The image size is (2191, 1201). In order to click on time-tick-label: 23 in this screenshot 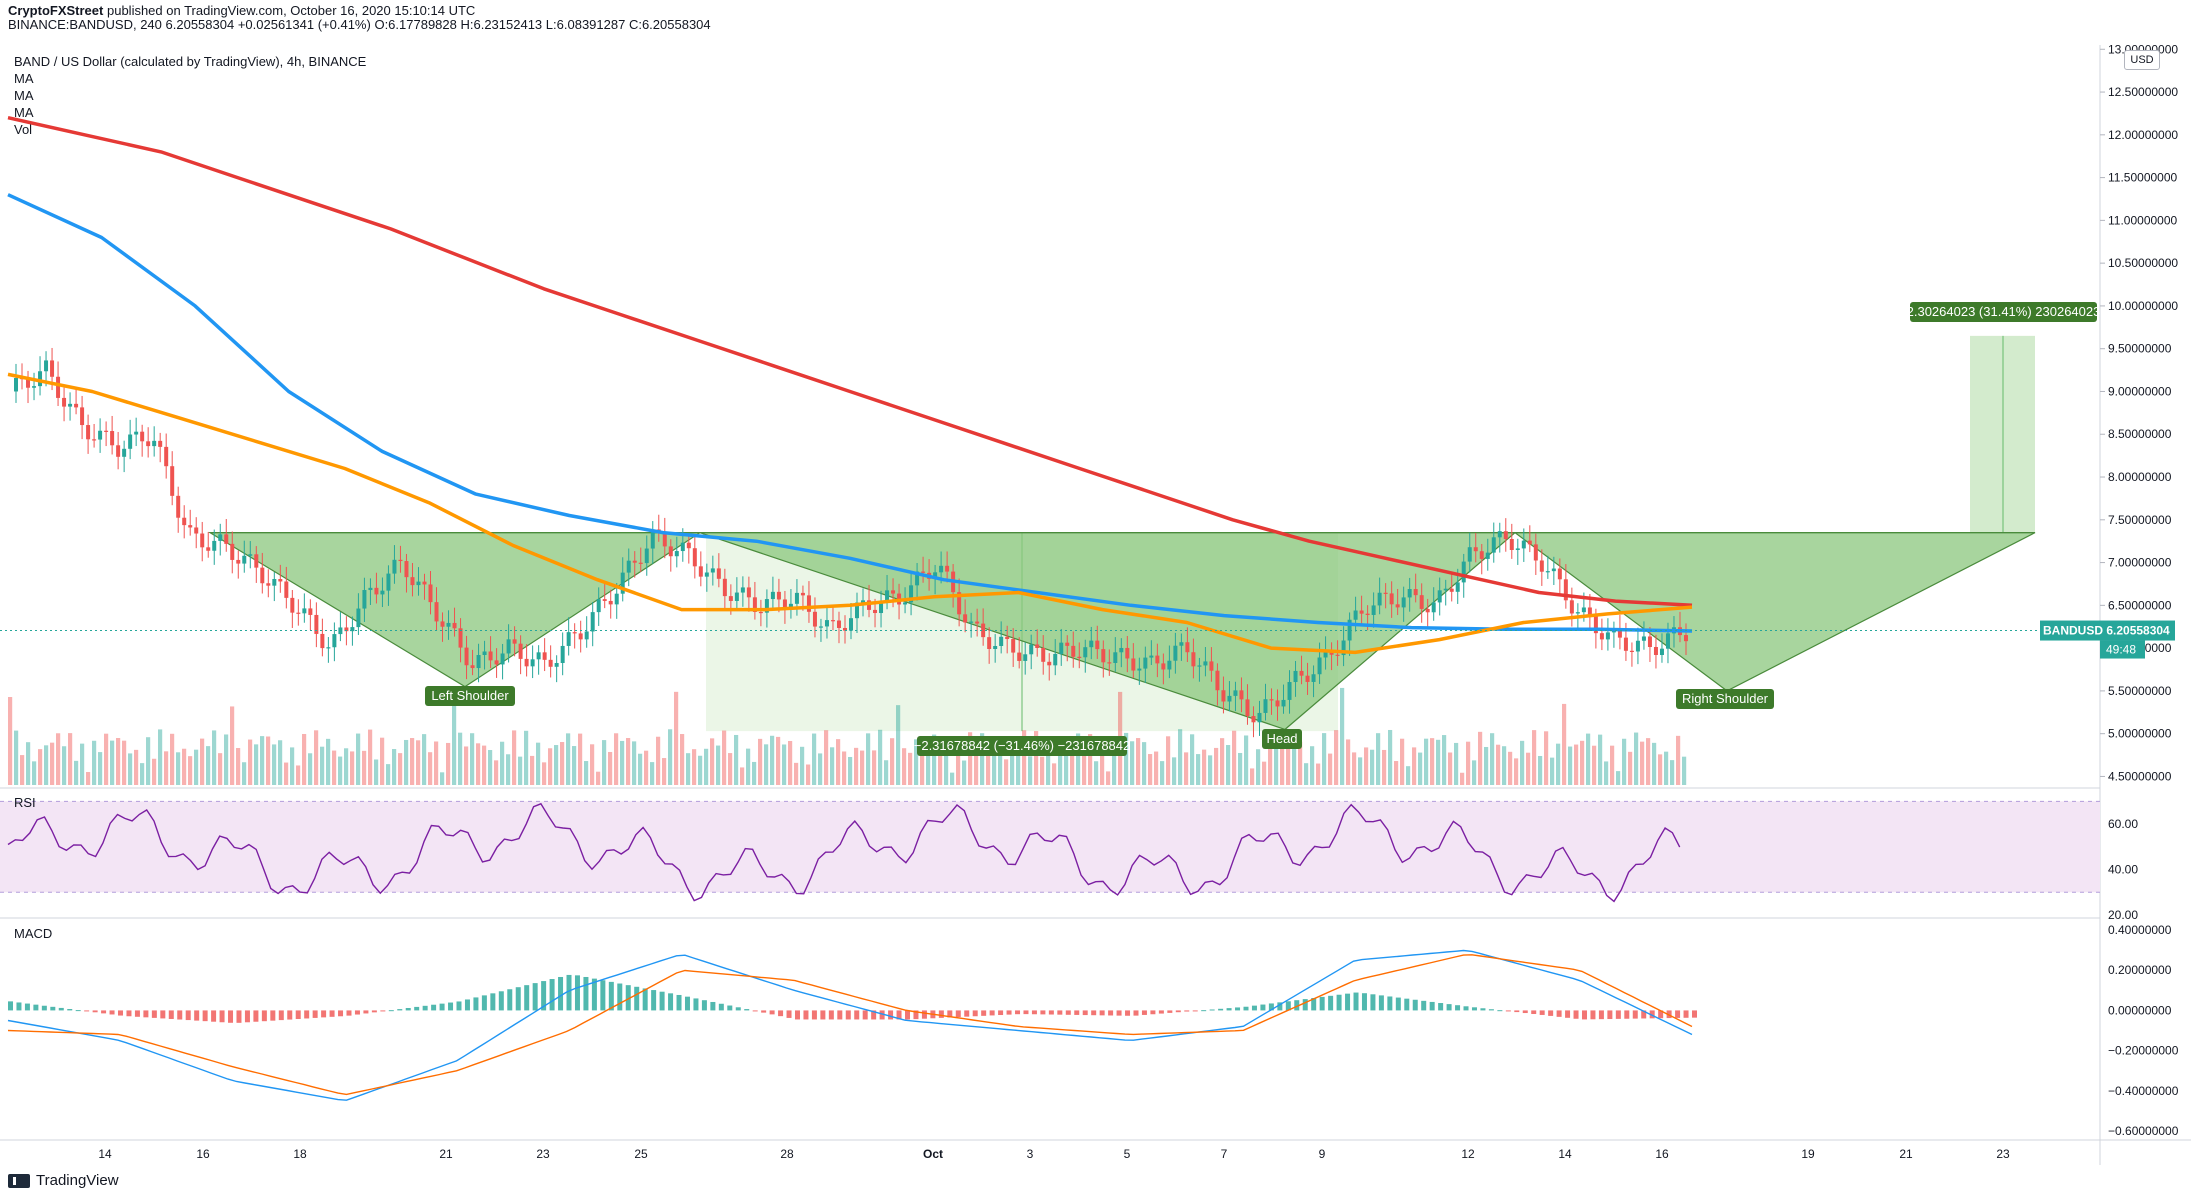, I will do `click(543, 1154)`.